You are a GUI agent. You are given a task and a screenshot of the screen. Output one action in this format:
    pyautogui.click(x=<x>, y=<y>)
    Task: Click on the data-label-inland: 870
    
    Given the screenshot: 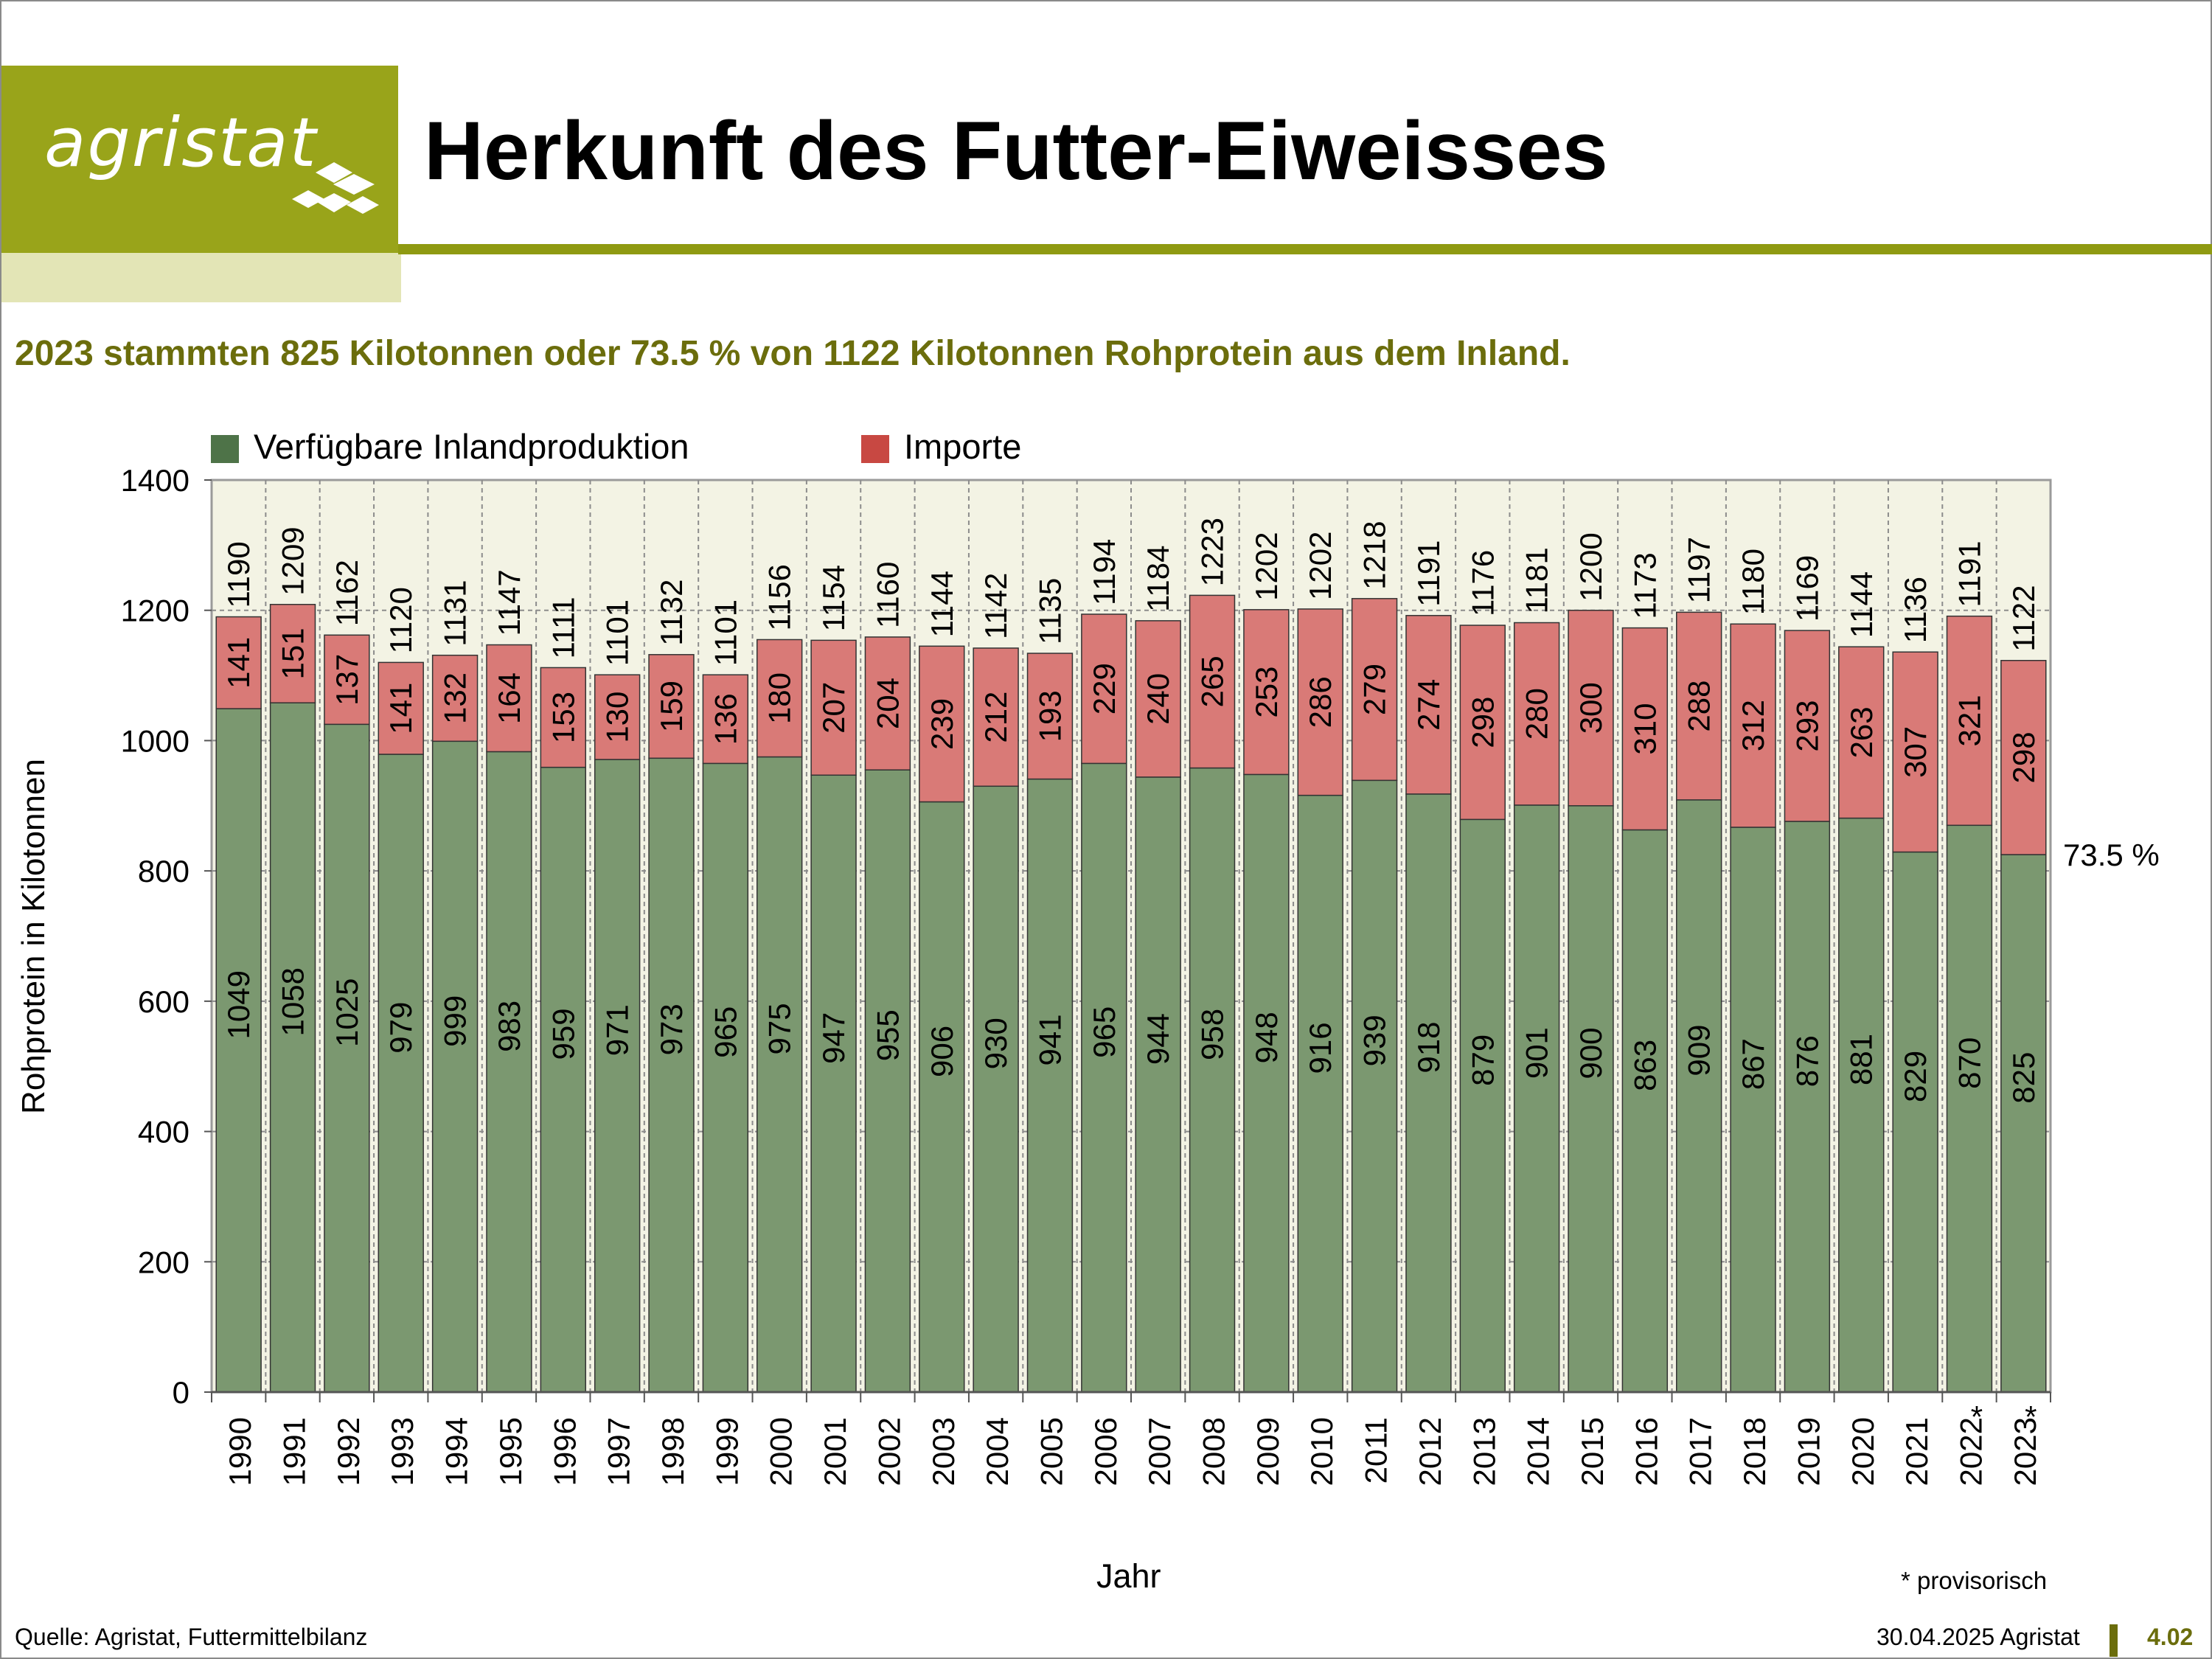 What is the action you would take?
    pyautogui.click(x=1969, y=1063)
    